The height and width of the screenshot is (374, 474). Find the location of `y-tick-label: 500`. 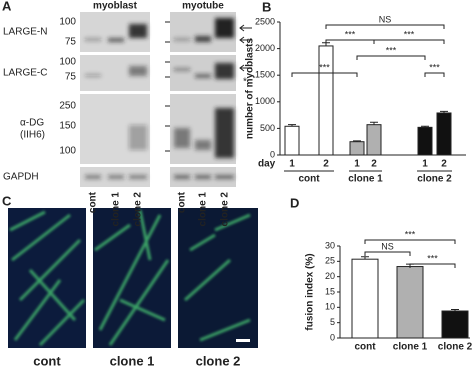

y-tick-label: 500 is located at coordinates (267, 128).